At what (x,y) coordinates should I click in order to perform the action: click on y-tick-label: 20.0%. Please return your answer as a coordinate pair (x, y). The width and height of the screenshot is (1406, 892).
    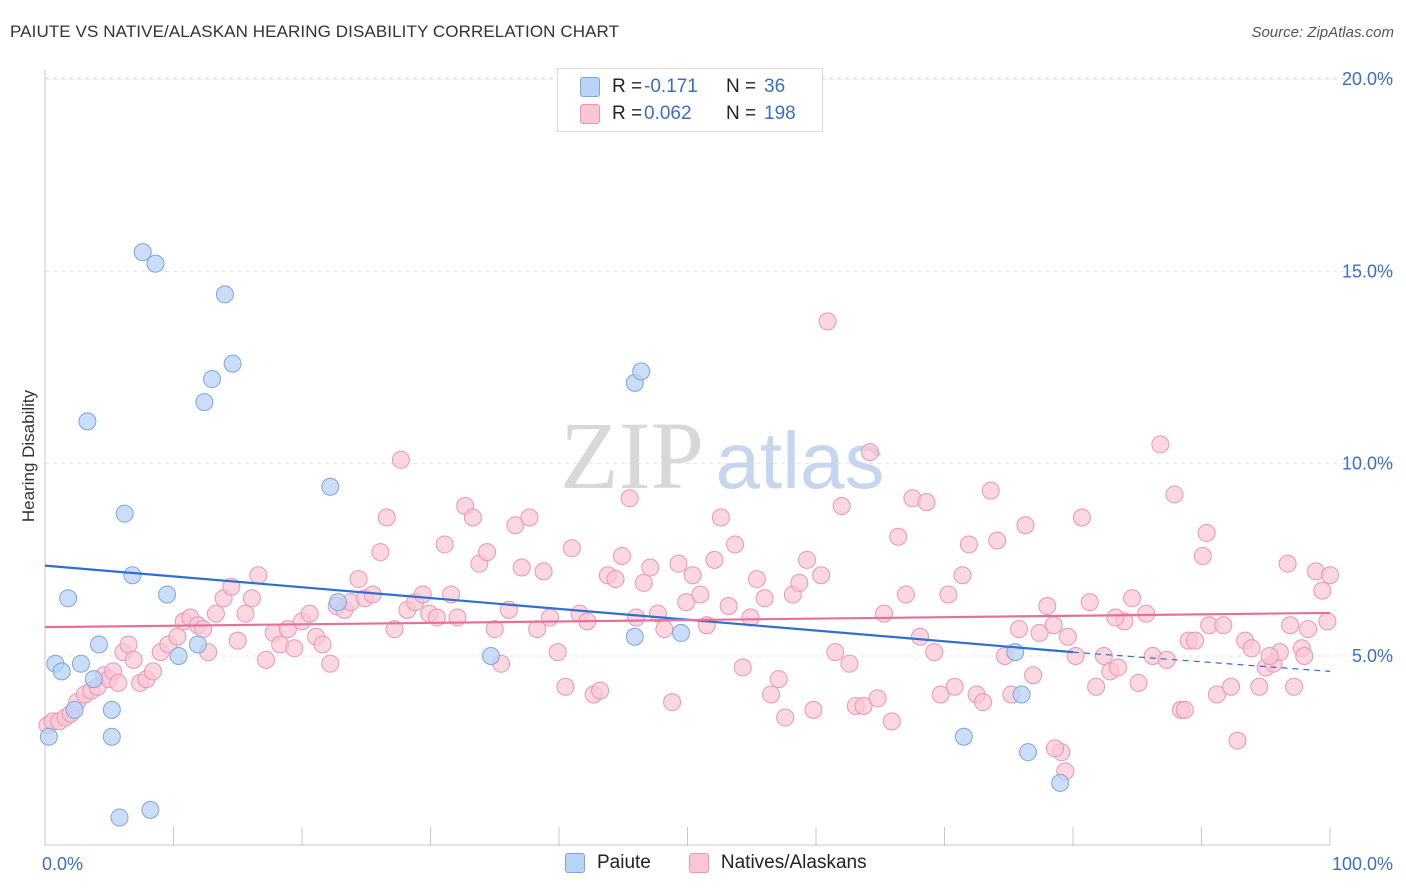
    Looking at the image, I should click on (1367, 79).